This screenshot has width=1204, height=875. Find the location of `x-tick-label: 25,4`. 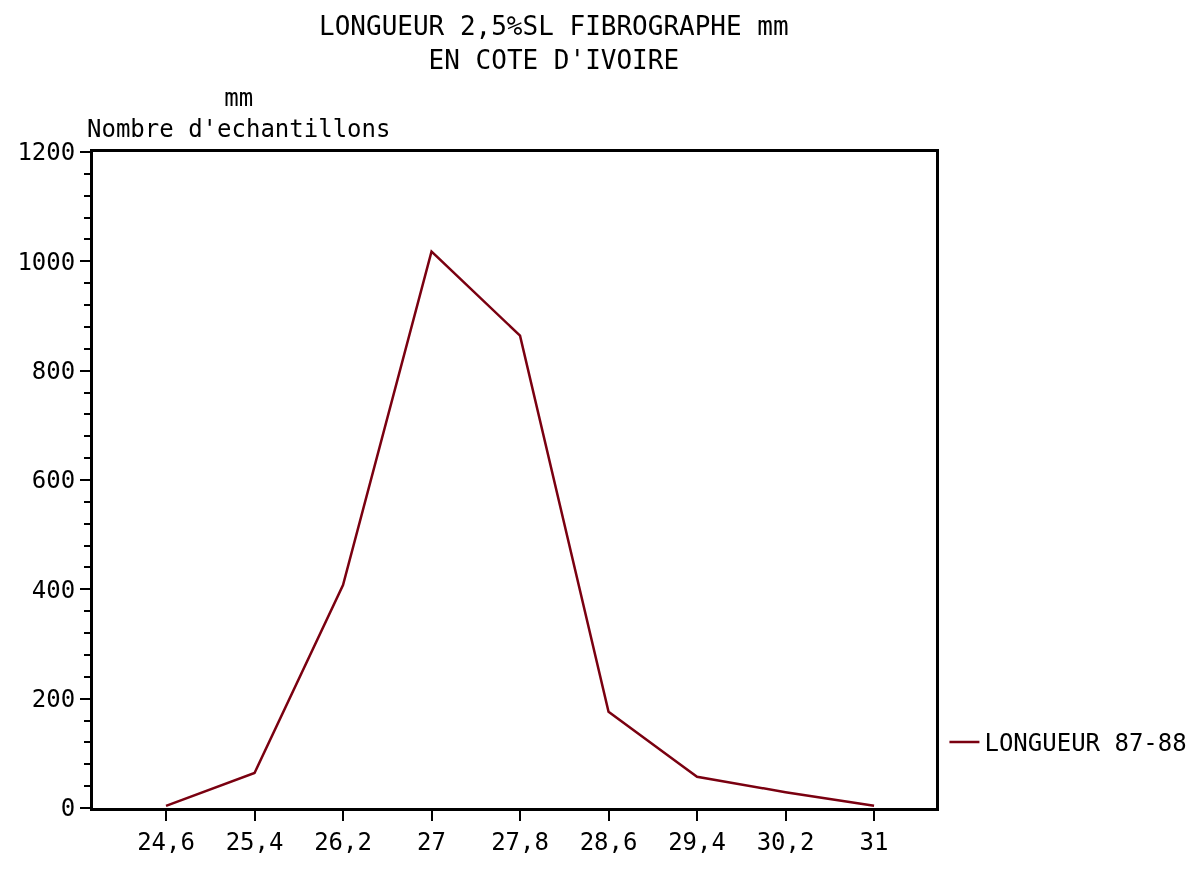

x-tick-label: 25,4 is located at coordinates (254, 841).